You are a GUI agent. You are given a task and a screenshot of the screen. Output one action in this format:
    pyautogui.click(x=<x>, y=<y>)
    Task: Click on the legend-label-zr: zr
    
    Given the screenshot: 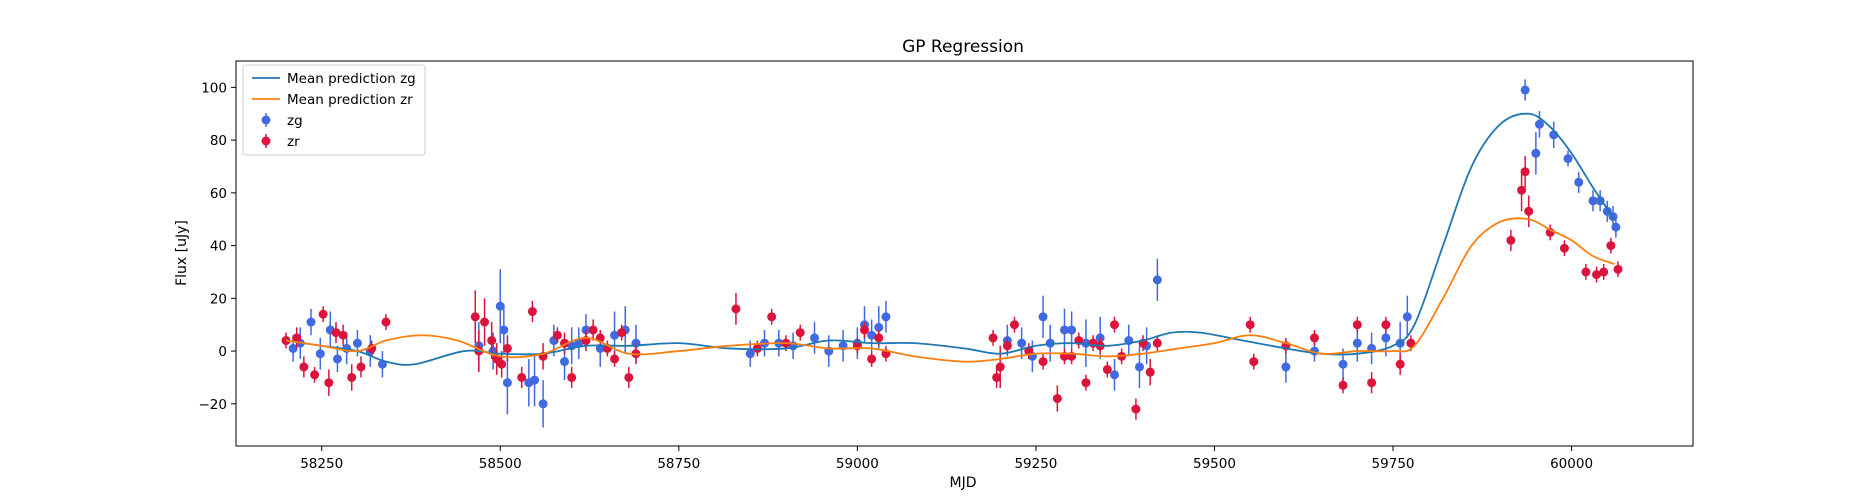 What is the action you would take?
    pyautogui.click(x=293, y=142)
    